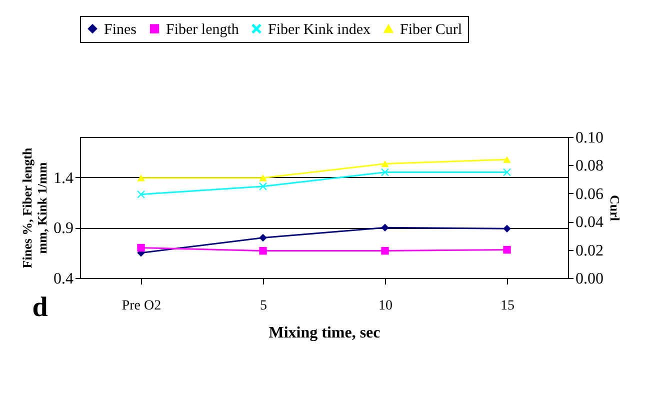 The height and width of the screenshot is (413, 672). I want to click on y-axis-title: Fines %, Fiber length mm, Kink 1/mm, so click(35, 207).